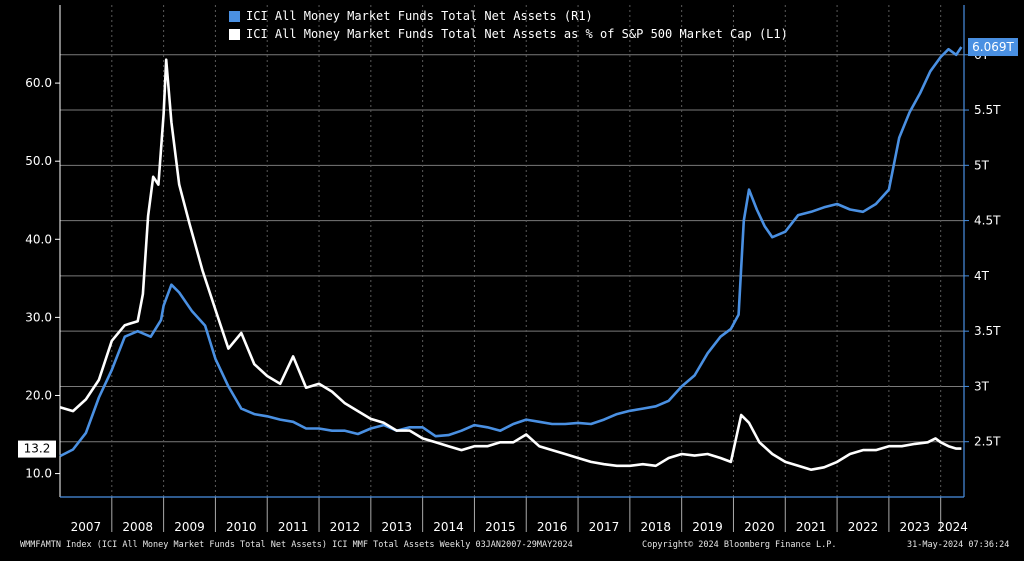 This screenshot has height=561, width=1024. What do you see at coordinates (987, 331) in the screenshot?
I see `y-right-tick-label: 3.5T` at bounding box center [987, 331].